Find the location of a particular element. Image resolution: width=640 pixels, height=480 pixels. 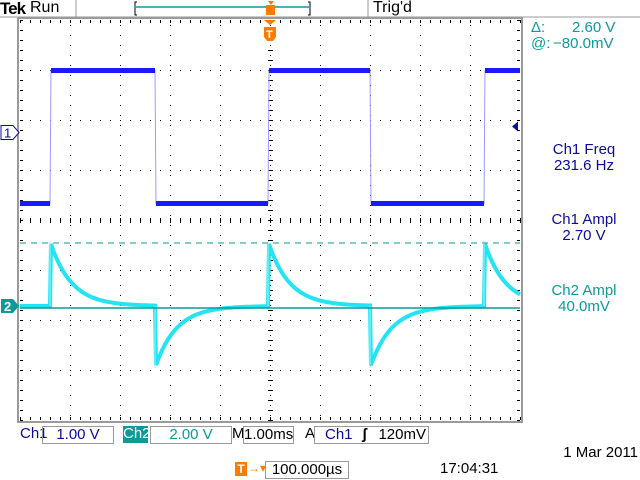

measurement-label: Ch2 Ampl is located at coordinates (584, 290).